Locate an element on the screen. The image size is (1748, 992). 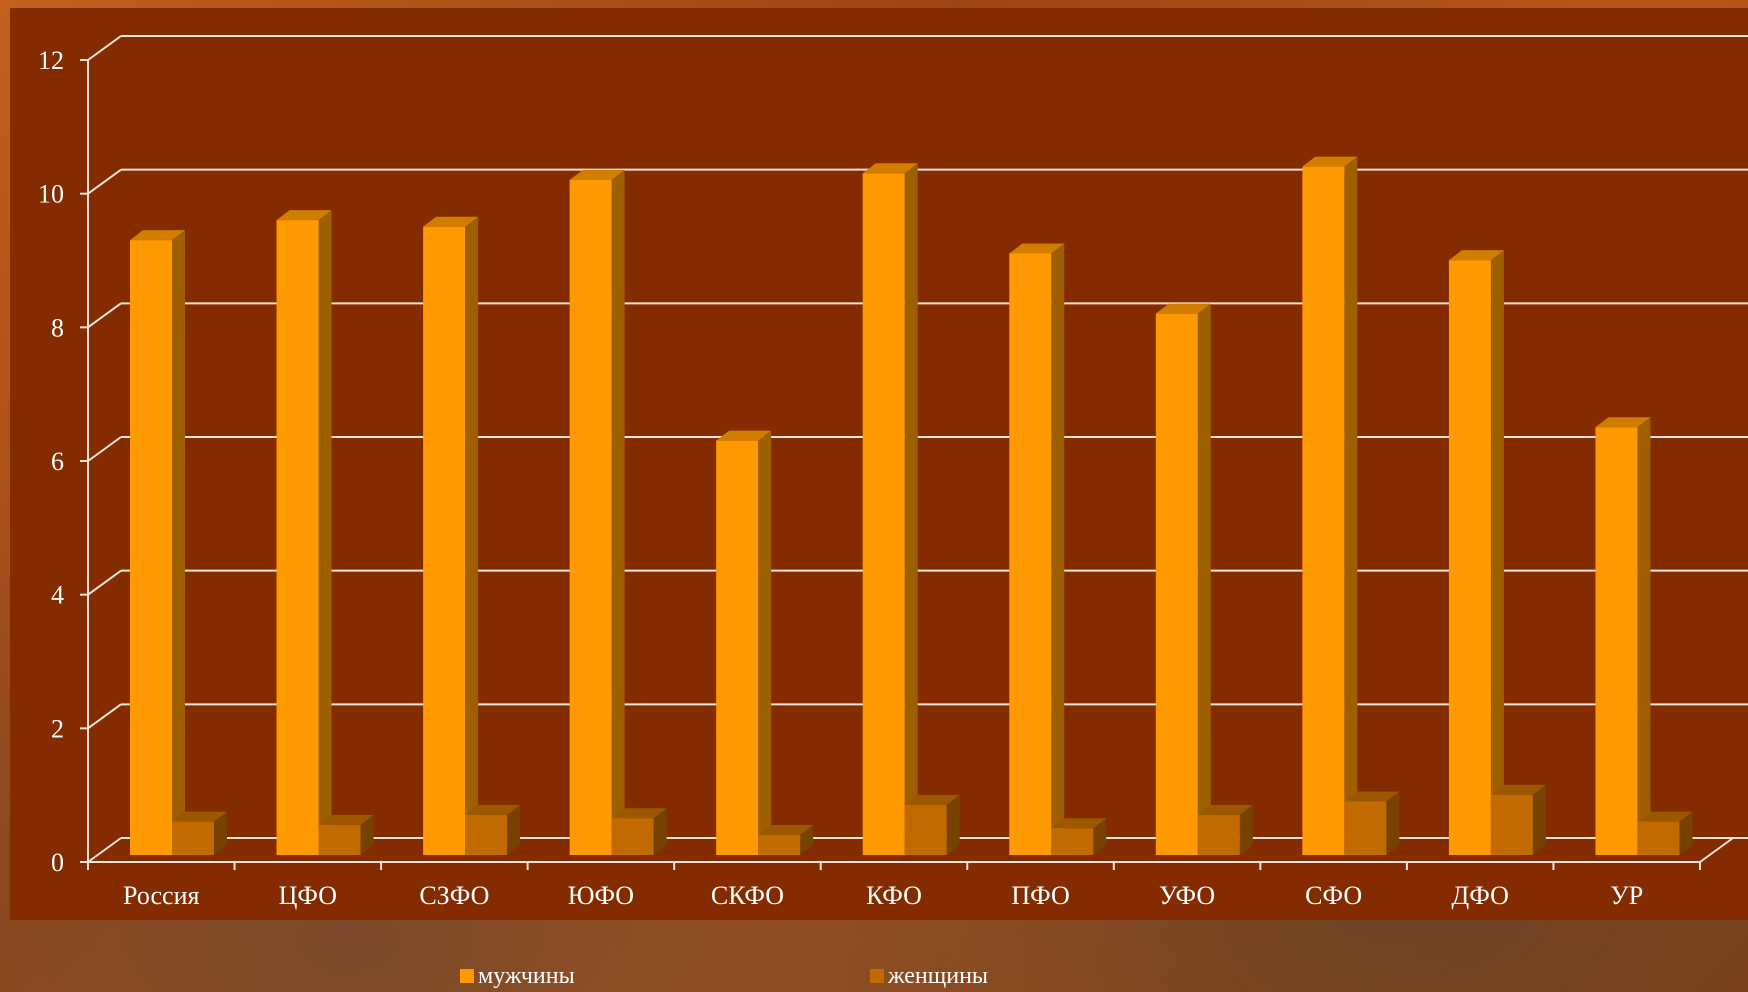
y-tick-label: 10 is located at coordinates (51, 194).